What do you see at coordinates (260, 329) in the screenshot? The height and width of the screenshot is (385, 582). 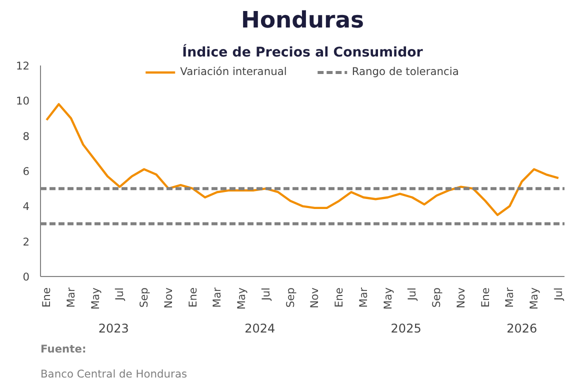 I see `text: 2024` at bounding box center [260, 329].